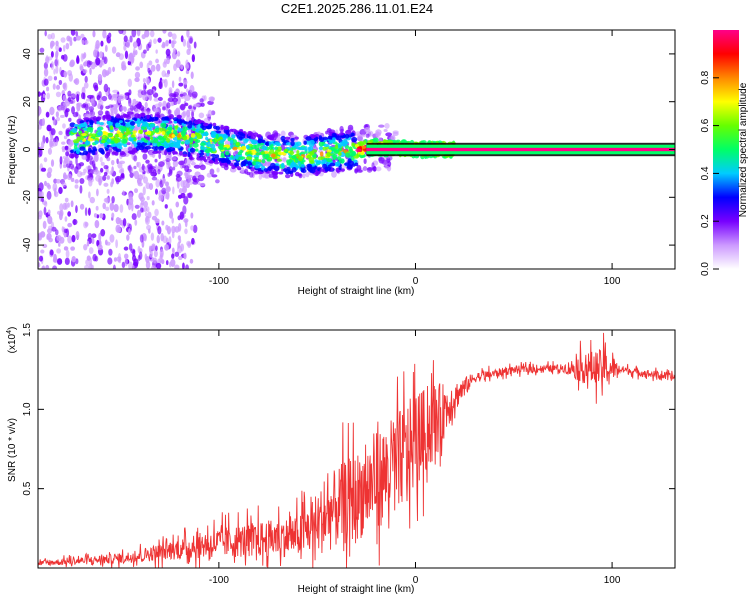  What do you see at coordinates (416, 580) in the screenshot?
I see `x-tick-label: 0` at bounding box center [416, 580].